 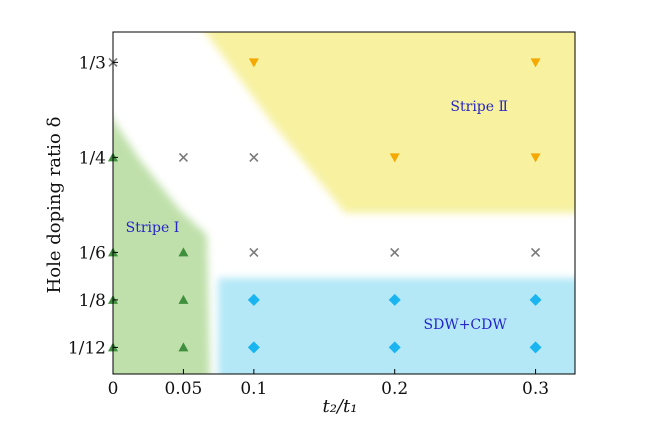 What do you see at coordinates (92, 253) in the screenshot?
I see `y-tick-label: 1/6` at bounding box center [92, 253].